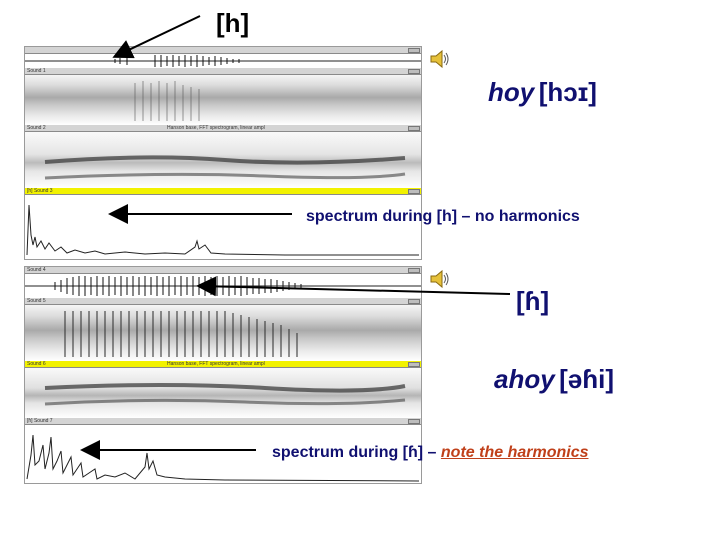 This screenshot has height=540, width=720. What do you see at coordinates (223, 50) in the screenshot?
I see `waveform-titlebar` at bounding box center [223, 50].